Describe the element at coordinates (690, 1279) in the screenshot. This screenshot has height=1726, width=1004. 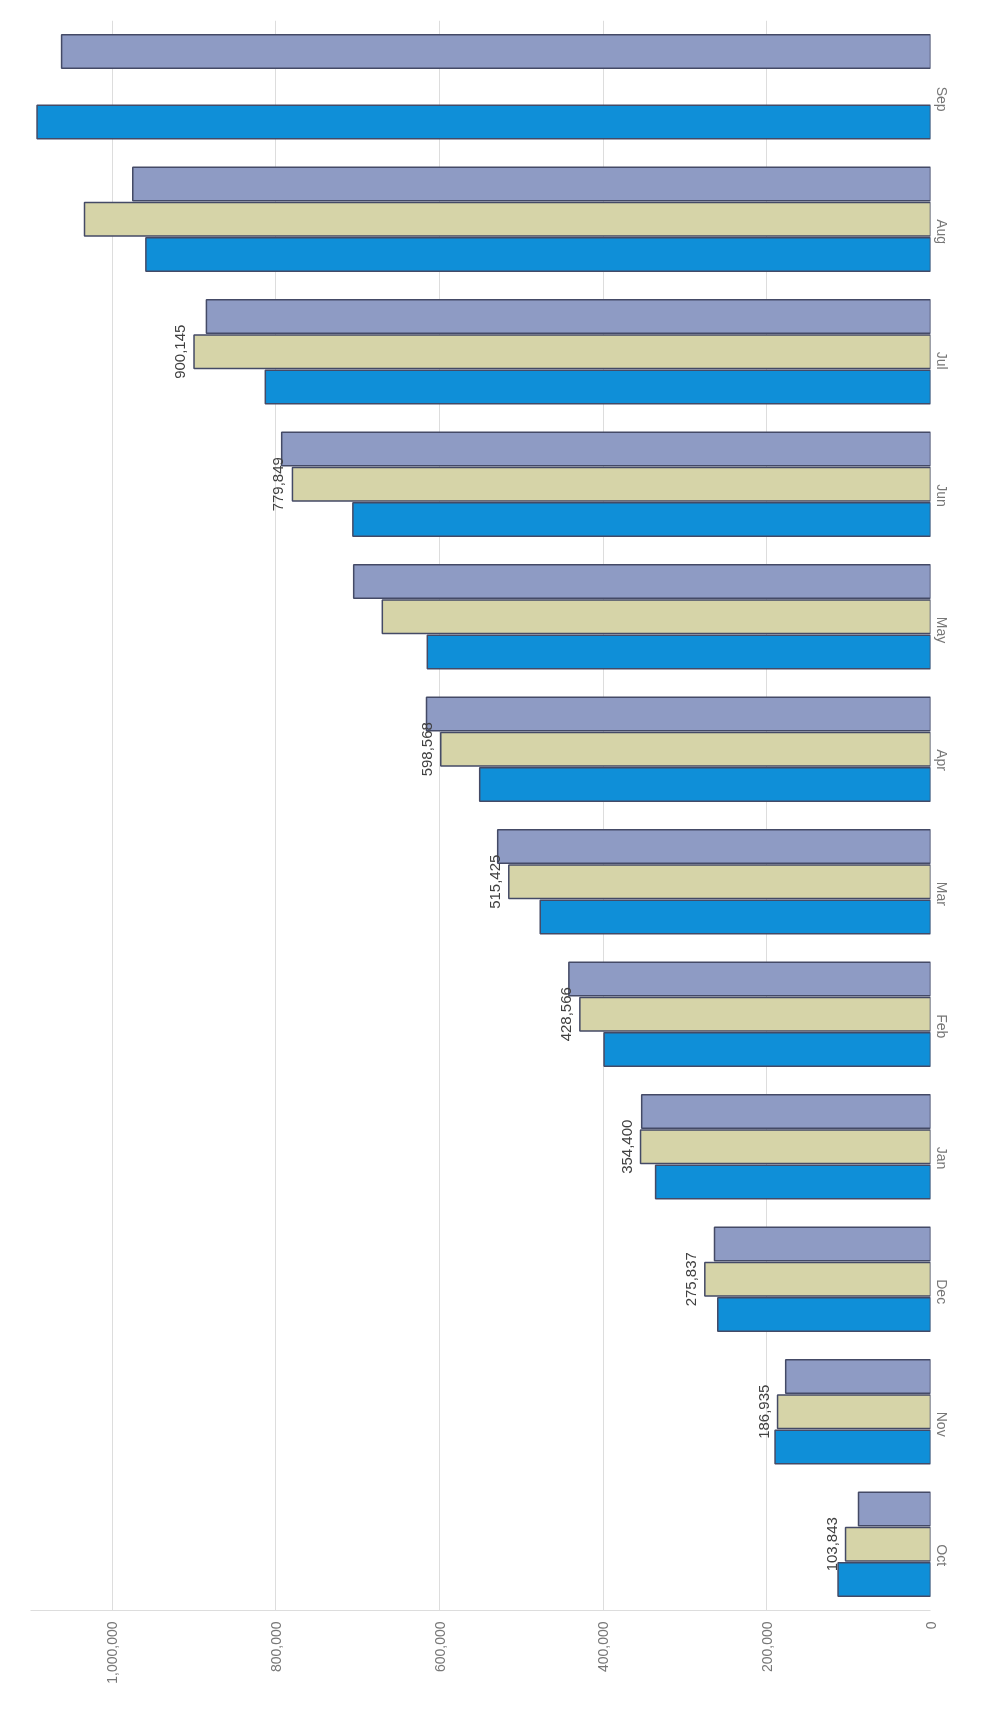
I see `data-label: 275,837` at that location.